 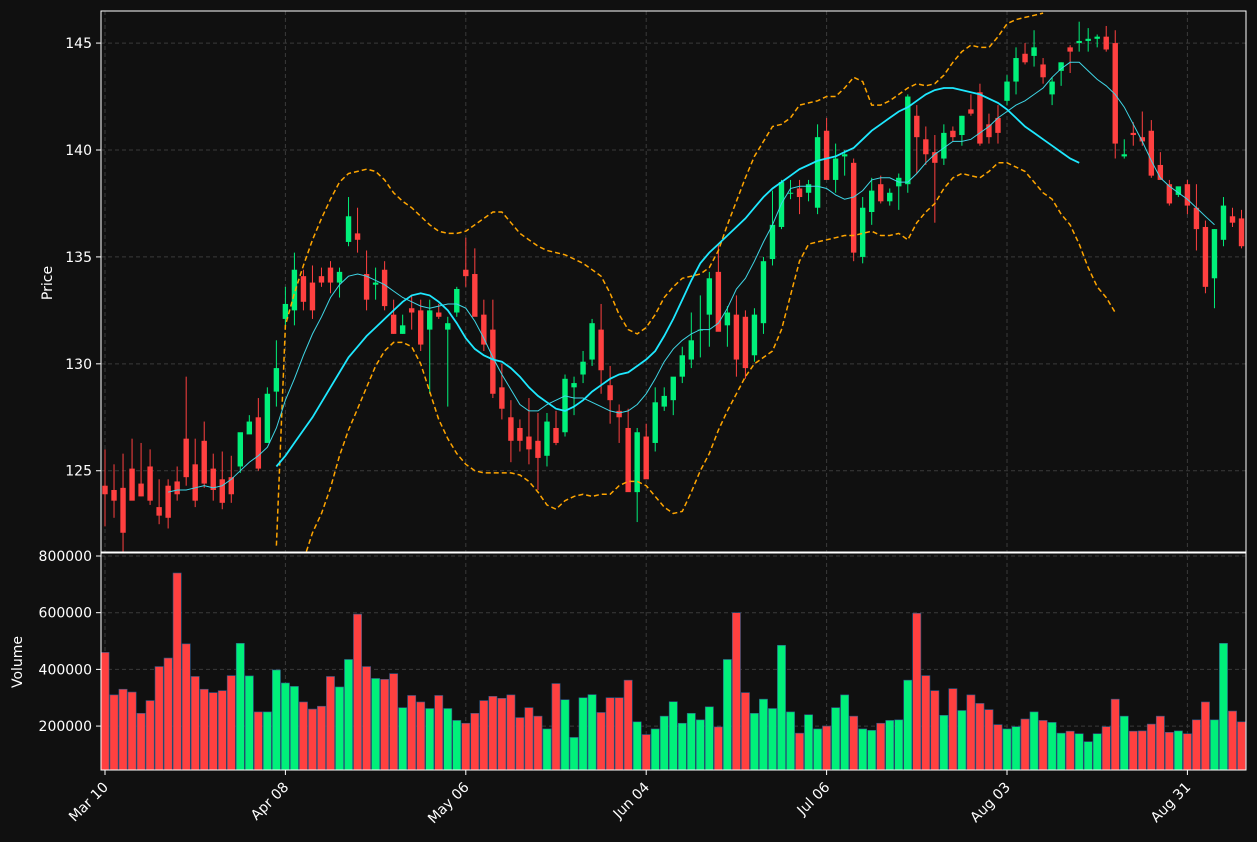 What do you see at coordinates (78, 44) in the screenshot?
I see `price-tick-label: 145` at bounding box center [78, 44].